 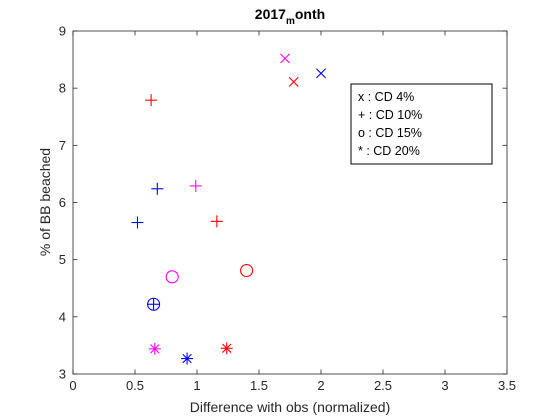 I want to click on x-tick-label: 0.5, so click(x=135, y=385).